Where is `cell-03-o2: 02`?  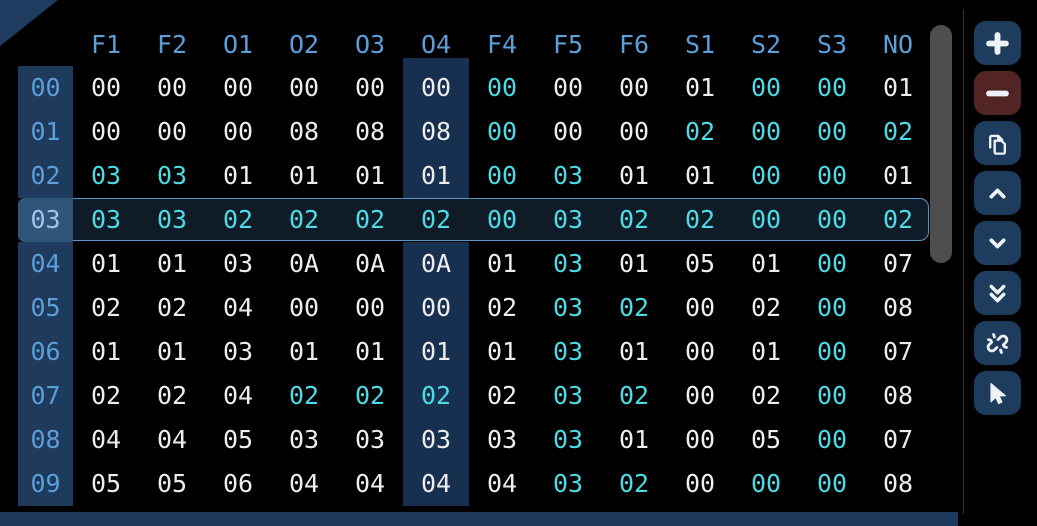
cell-03-o2: 02 is located at coordinates (304, 219).